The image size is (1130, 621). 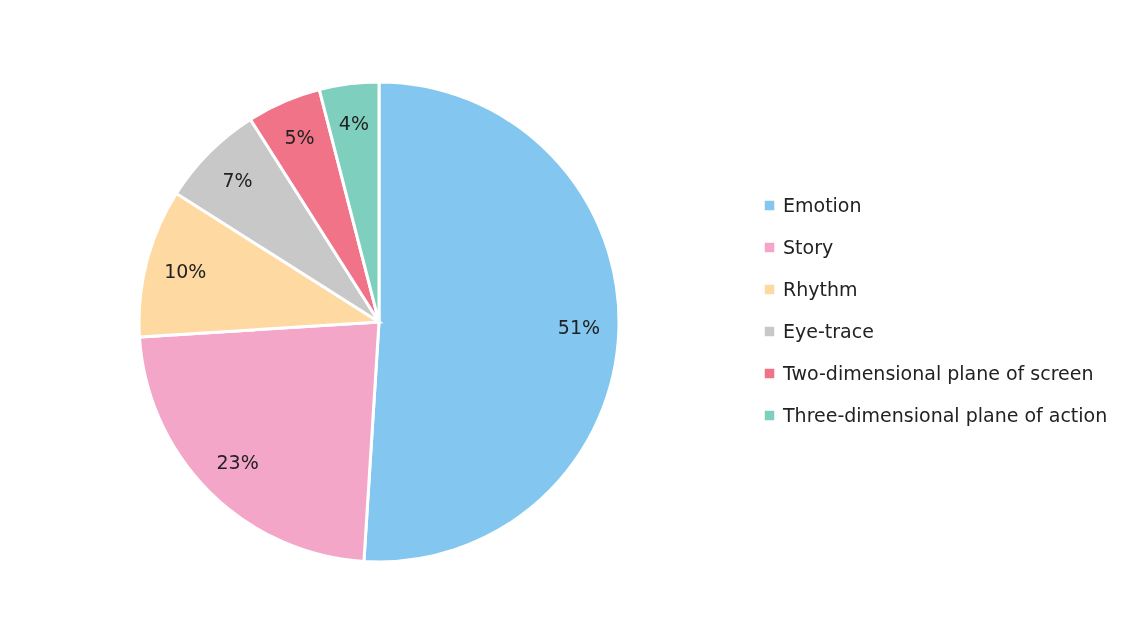 What do you see at coordinates (808, 246) in the screenshot?
I see `legend-label: Story` at bounding box center [808, 246].